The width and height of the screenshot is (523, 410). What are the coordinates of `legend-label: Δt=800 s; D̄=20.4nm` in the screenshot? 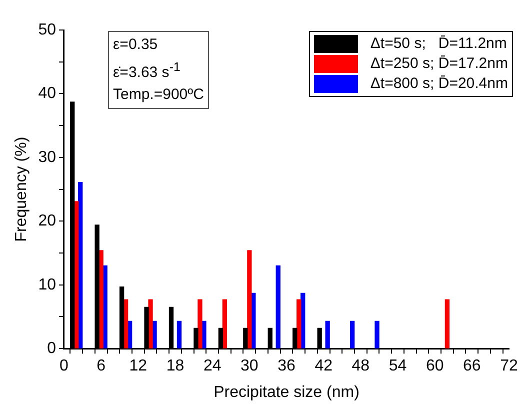 It's located at (439, 84).